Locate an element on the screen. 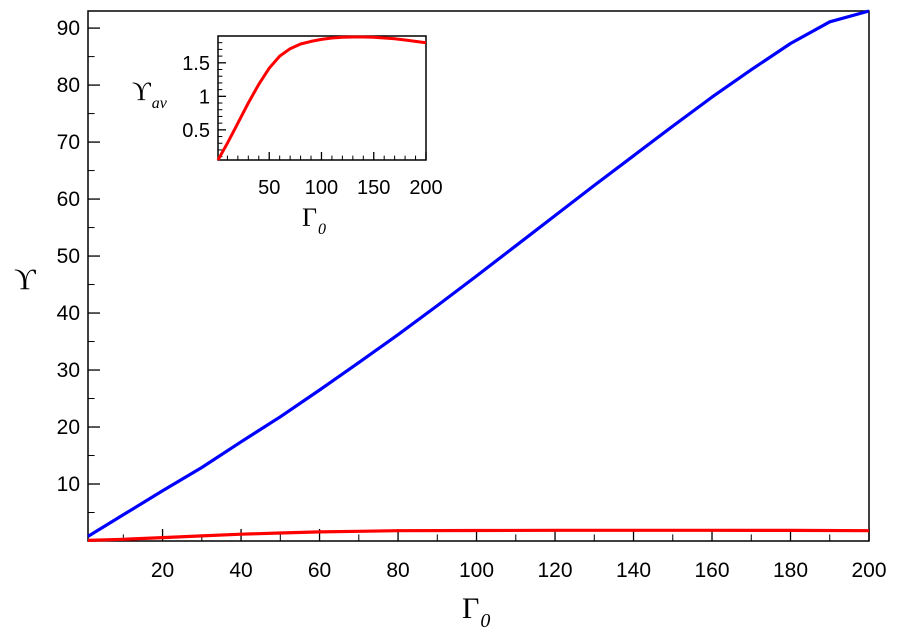 This screenshot has height=641, width=900. main-y-tick-label: 90 is located at coordinates (68, 28).